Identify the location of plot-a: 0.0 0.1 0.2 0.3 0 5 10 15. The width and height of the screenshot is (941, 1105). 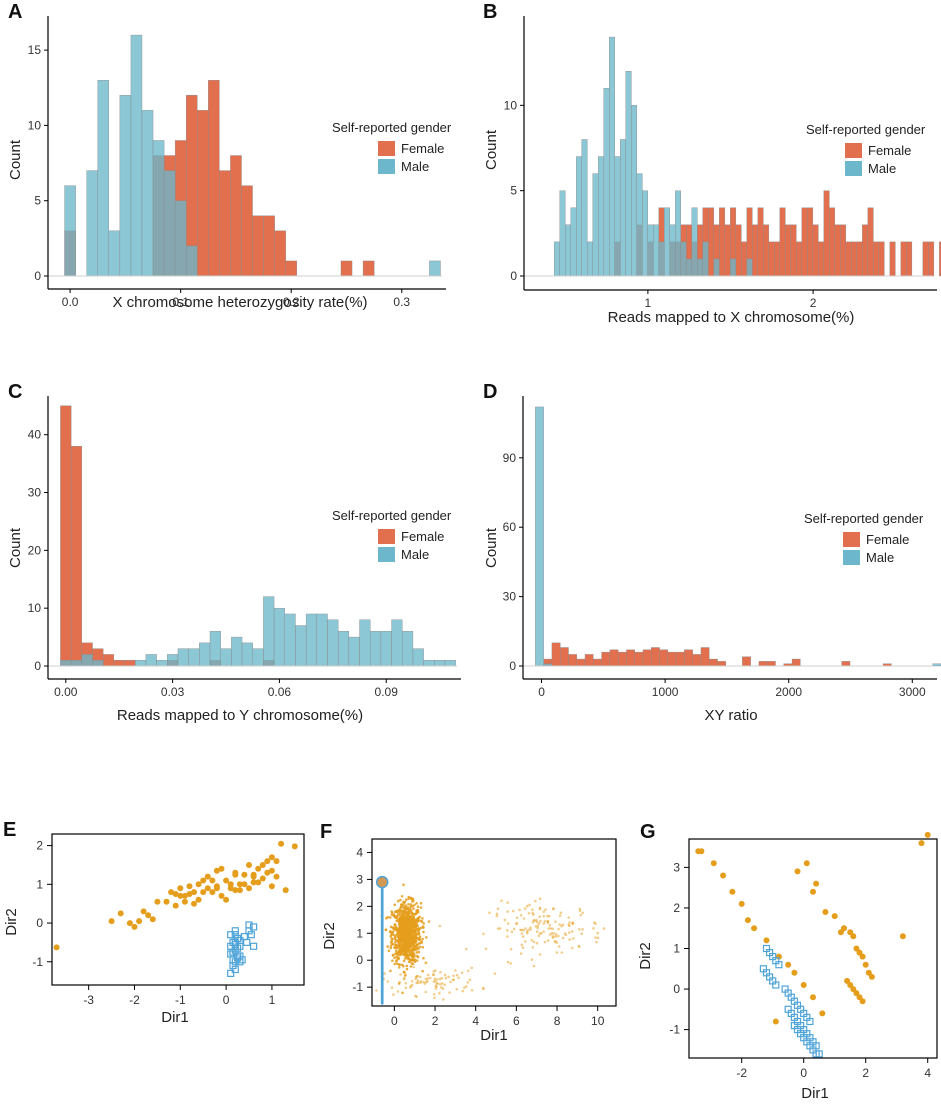
(237, 162).